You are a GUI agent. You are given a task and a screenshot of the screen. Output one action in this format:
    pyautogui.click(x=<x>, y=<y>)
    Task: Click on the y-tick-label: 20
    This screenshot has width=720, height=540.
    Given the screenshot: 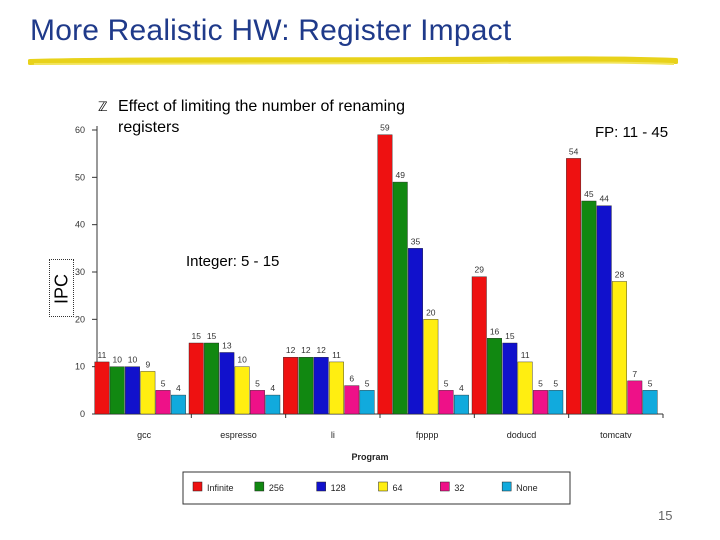 What is the action you would take?
    pyautogui.click(x=80, y=319)
    